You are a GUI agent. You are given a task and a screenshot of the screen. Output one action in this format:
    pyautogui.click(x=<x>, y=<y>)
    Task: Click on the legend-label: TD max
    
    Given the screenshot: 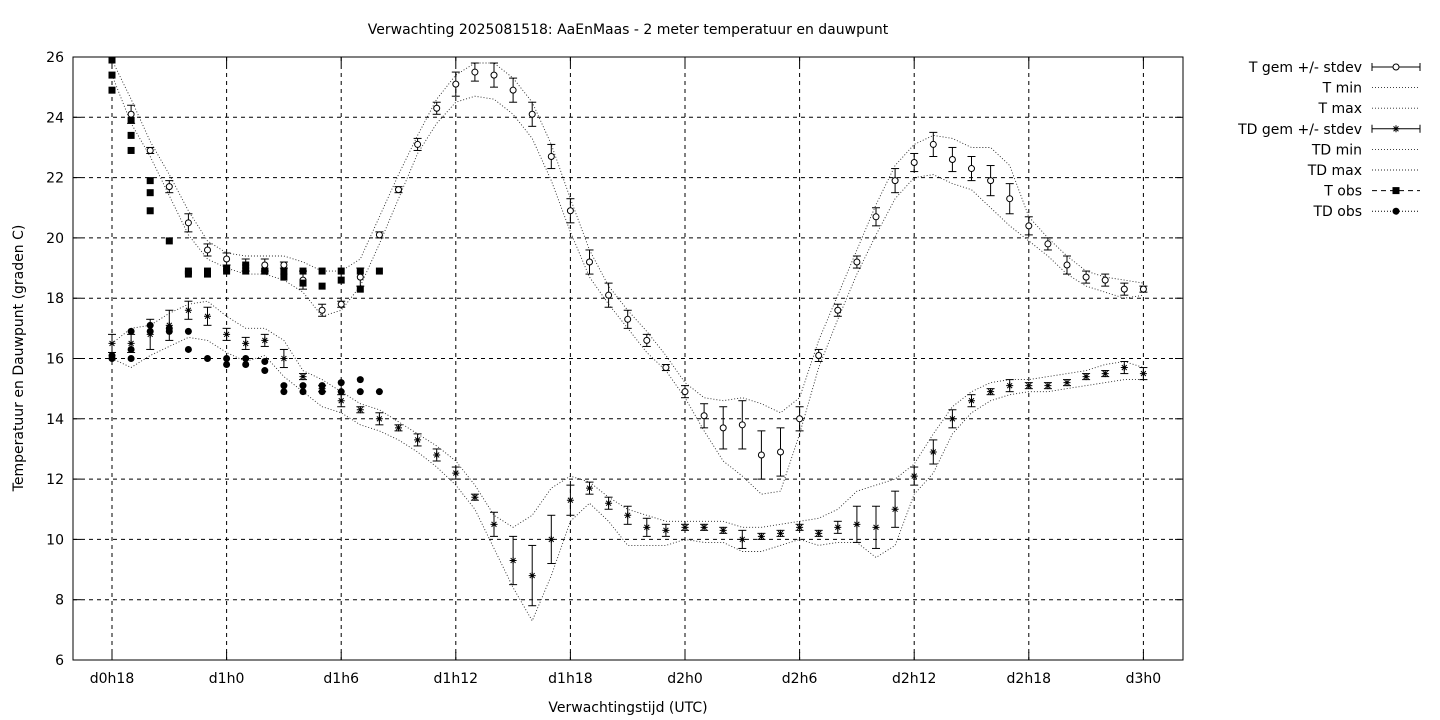 What is the action you would take?
    pyautogui.click(x=1334, y=171)
    